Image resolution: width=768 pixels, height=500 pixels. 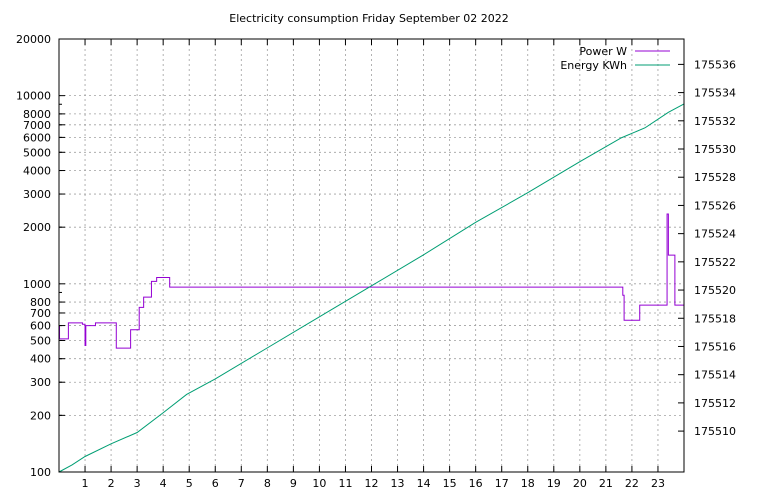 What do you see at coordinates (715, 121) in the screenshot?
I see `y2-tick-label: 175532` at bounding box center [715, 121].